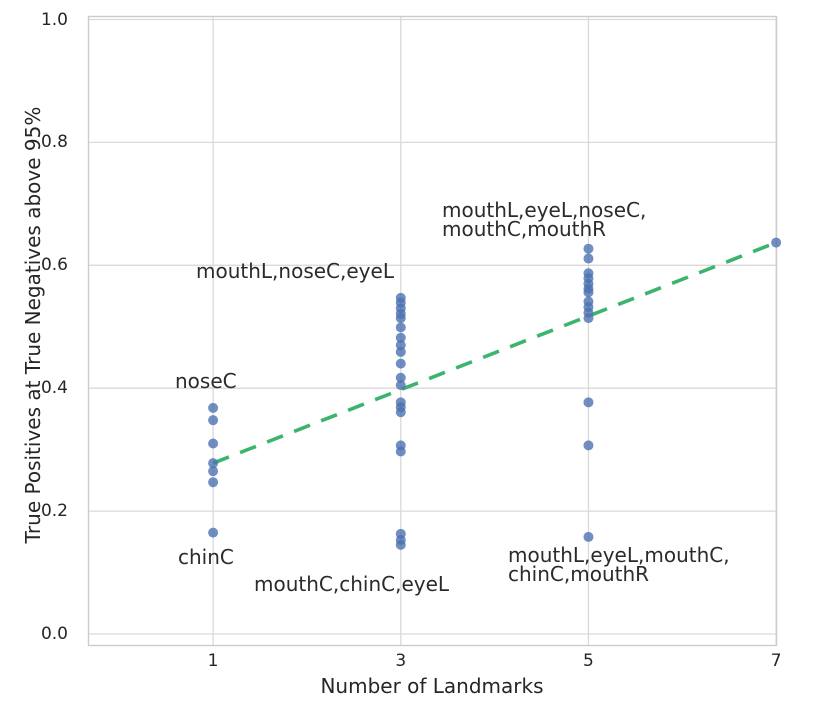 The image size is (830, 701). Describe the element at coordinates (544, 219) in the screenshot. I see `point-annotation: mouthL,eyeL,noseC, mouthC,mouthR` at that location.